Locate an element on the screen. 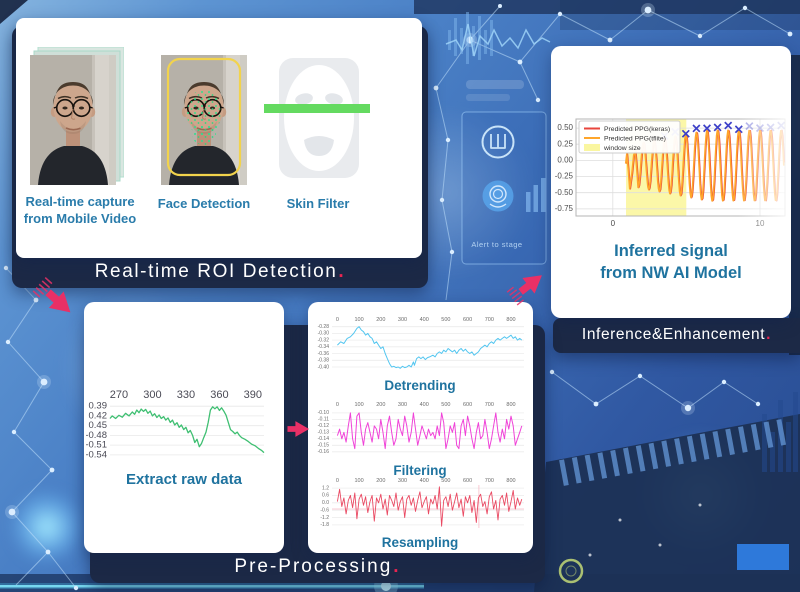  svg-text: -1.8 is located at coordinates (324, 525).